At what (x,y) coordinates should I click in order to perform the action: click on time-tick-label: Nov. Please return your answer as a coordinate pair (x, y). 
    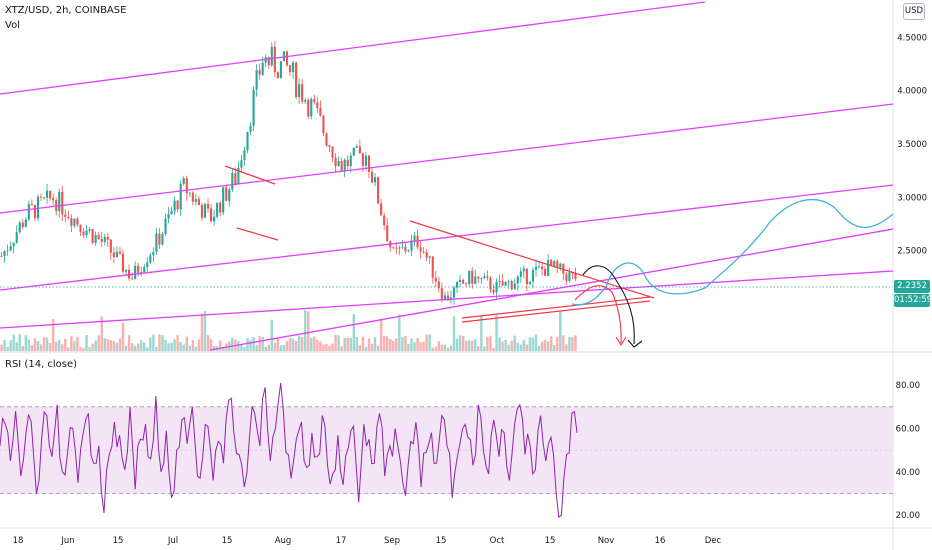
    Looking at the image, I should click on (606, 541).